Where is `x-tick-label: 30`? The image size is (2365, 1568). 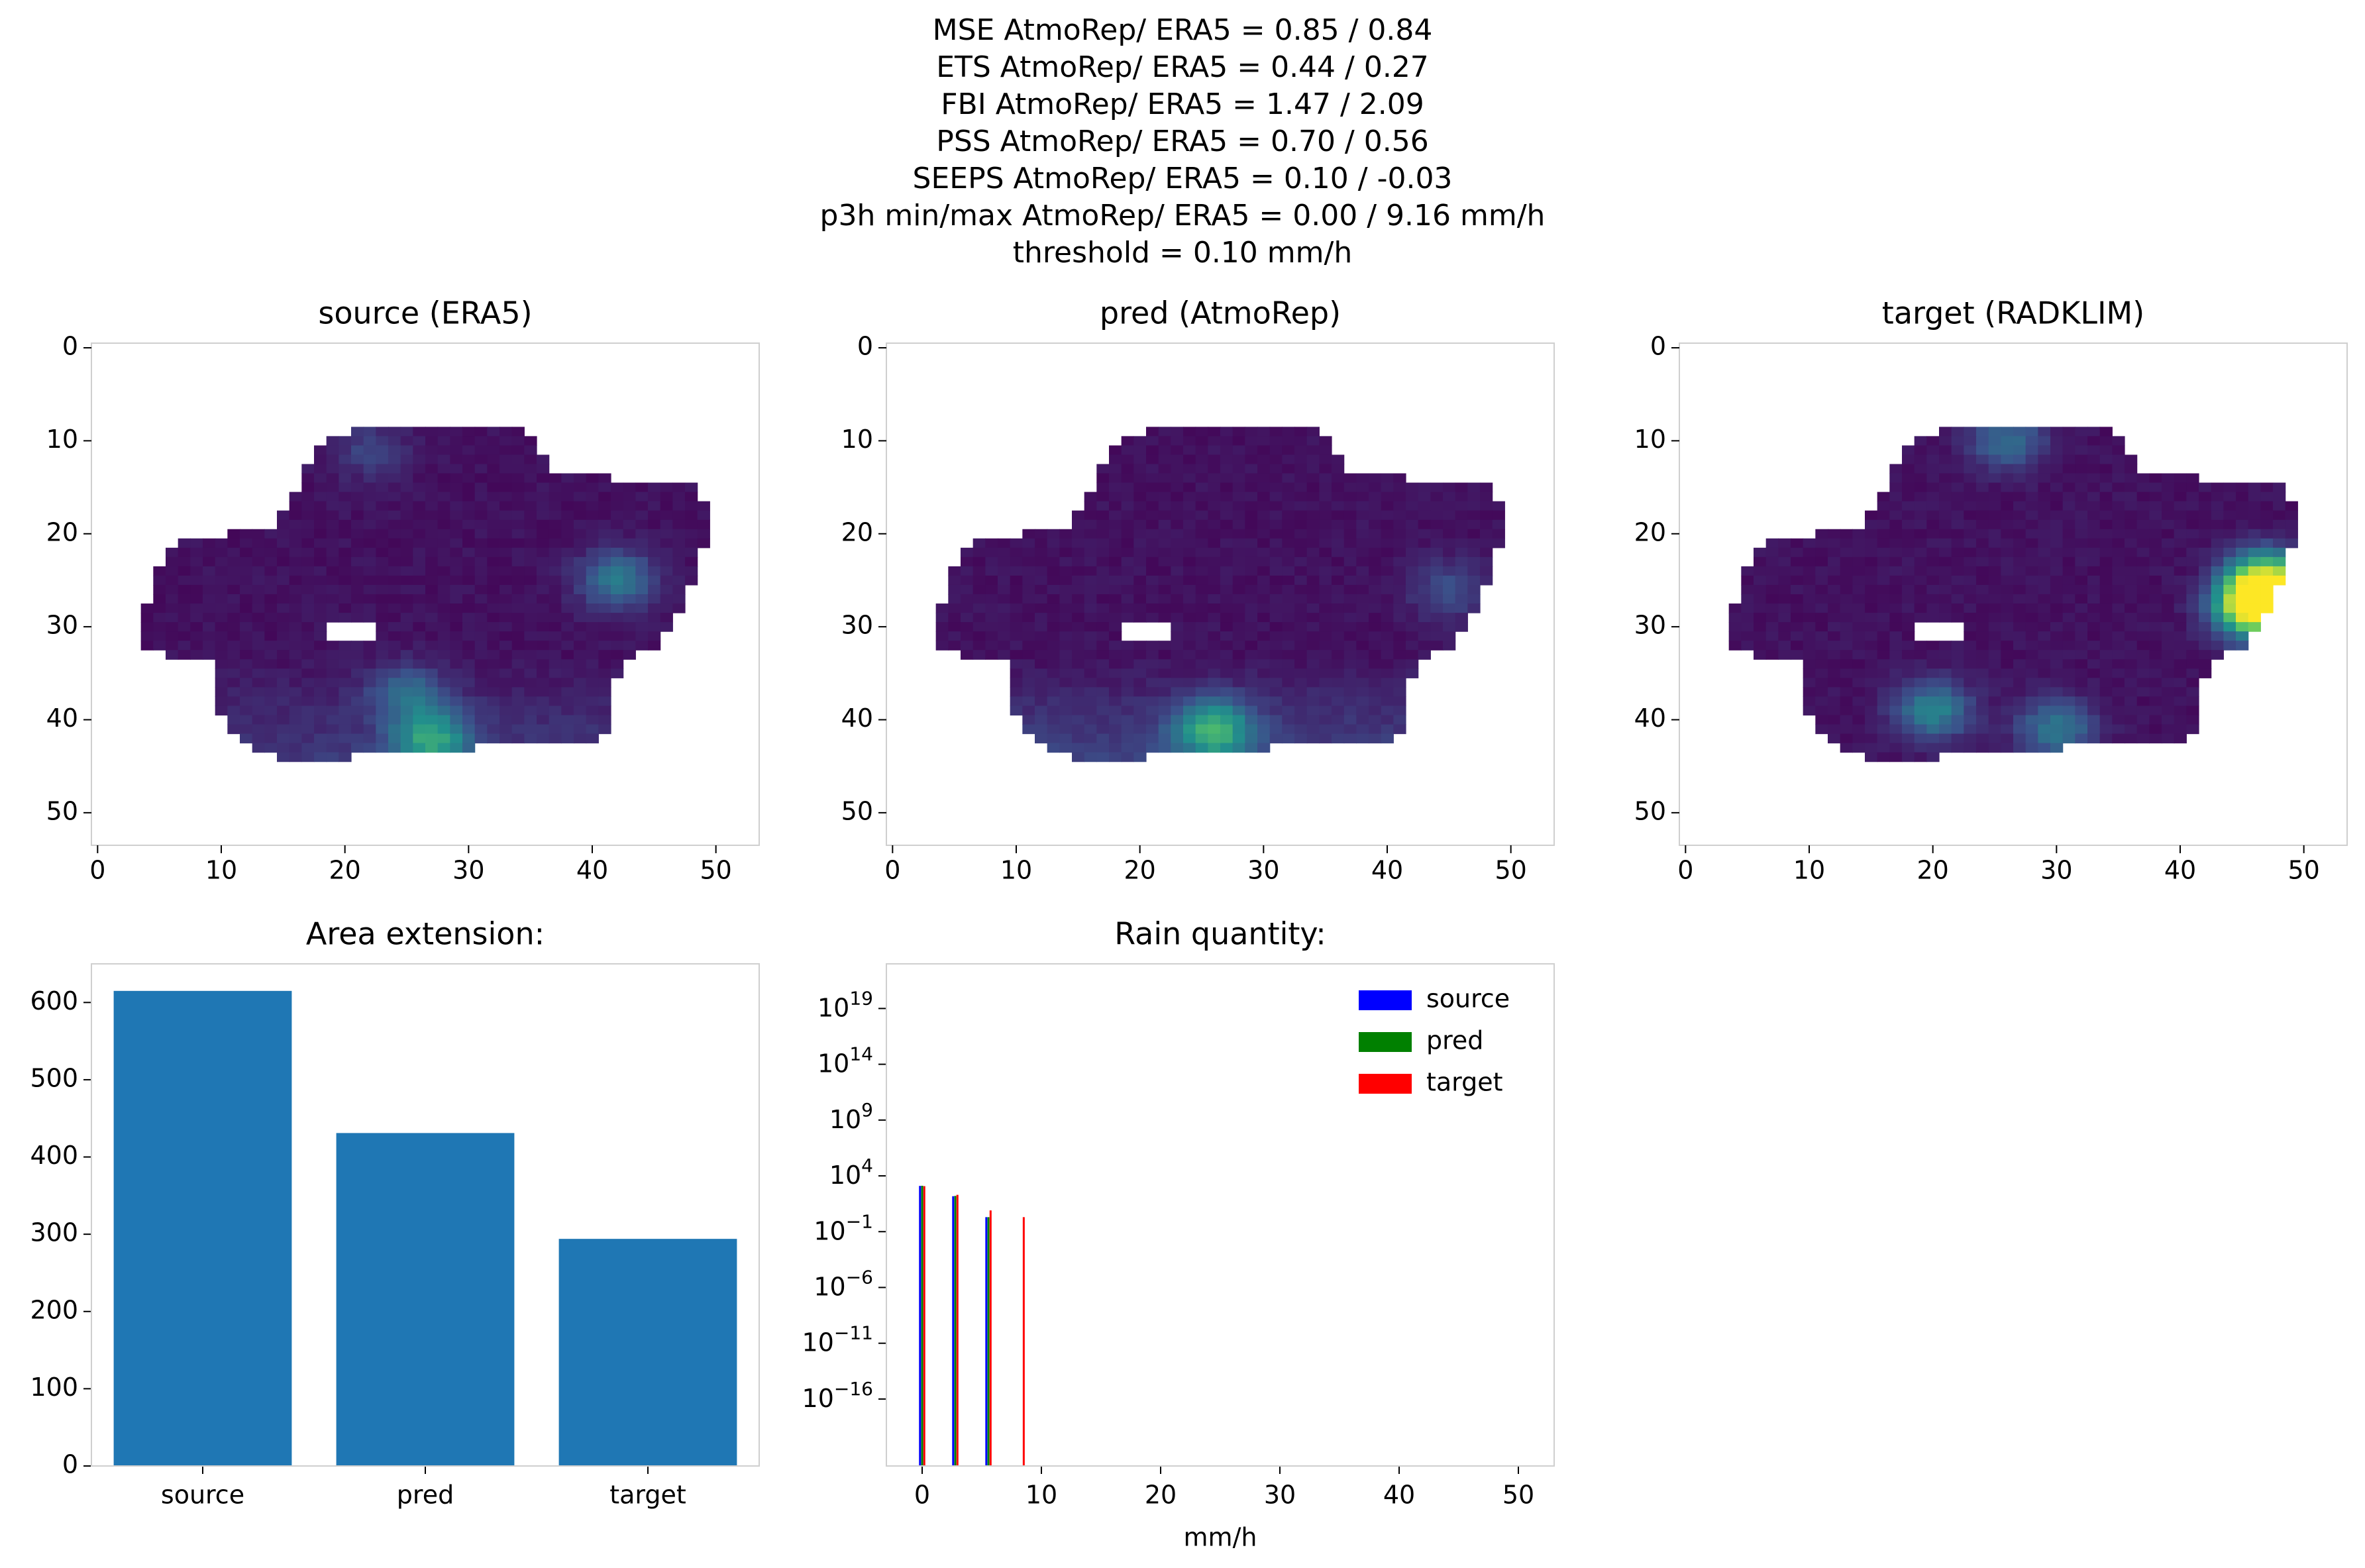
x-tick-label: 30 is located at coordinates (2056, 870).